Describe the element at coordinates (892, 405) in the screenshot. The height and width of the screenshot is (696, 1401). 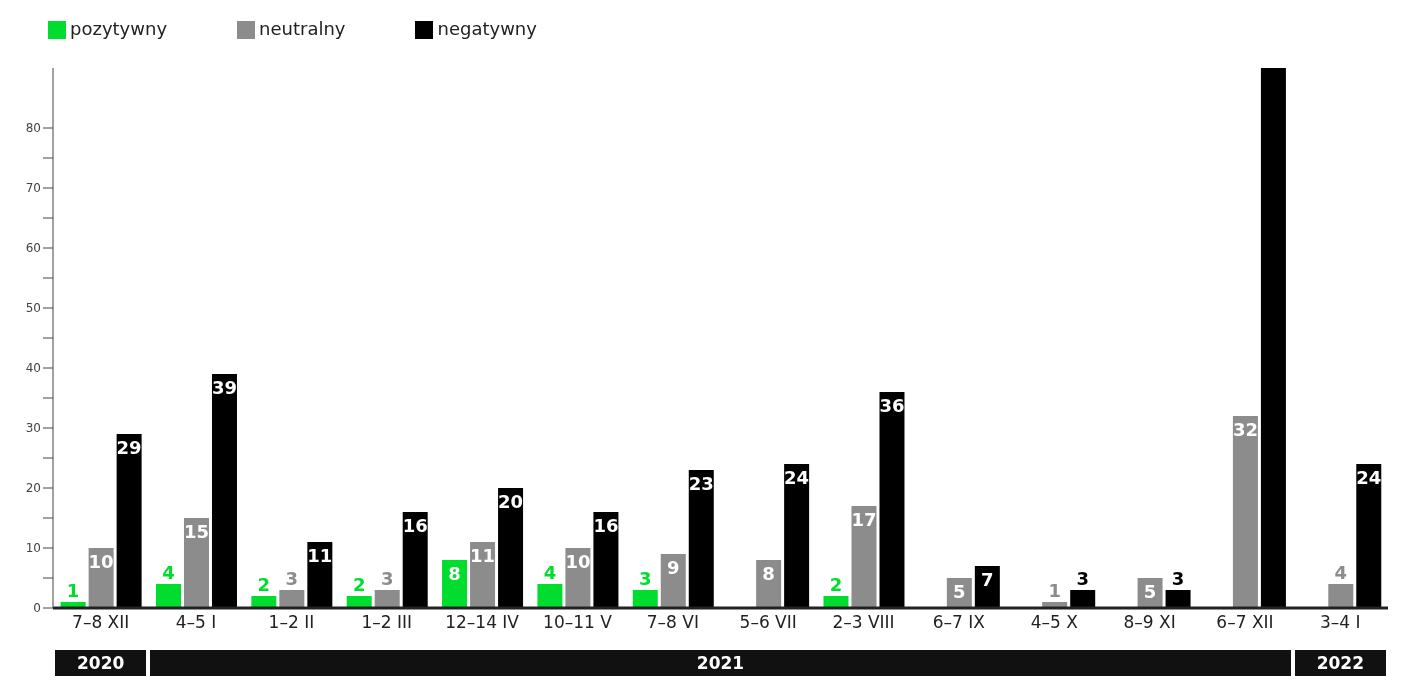
I see `data-label: 36` at that location.